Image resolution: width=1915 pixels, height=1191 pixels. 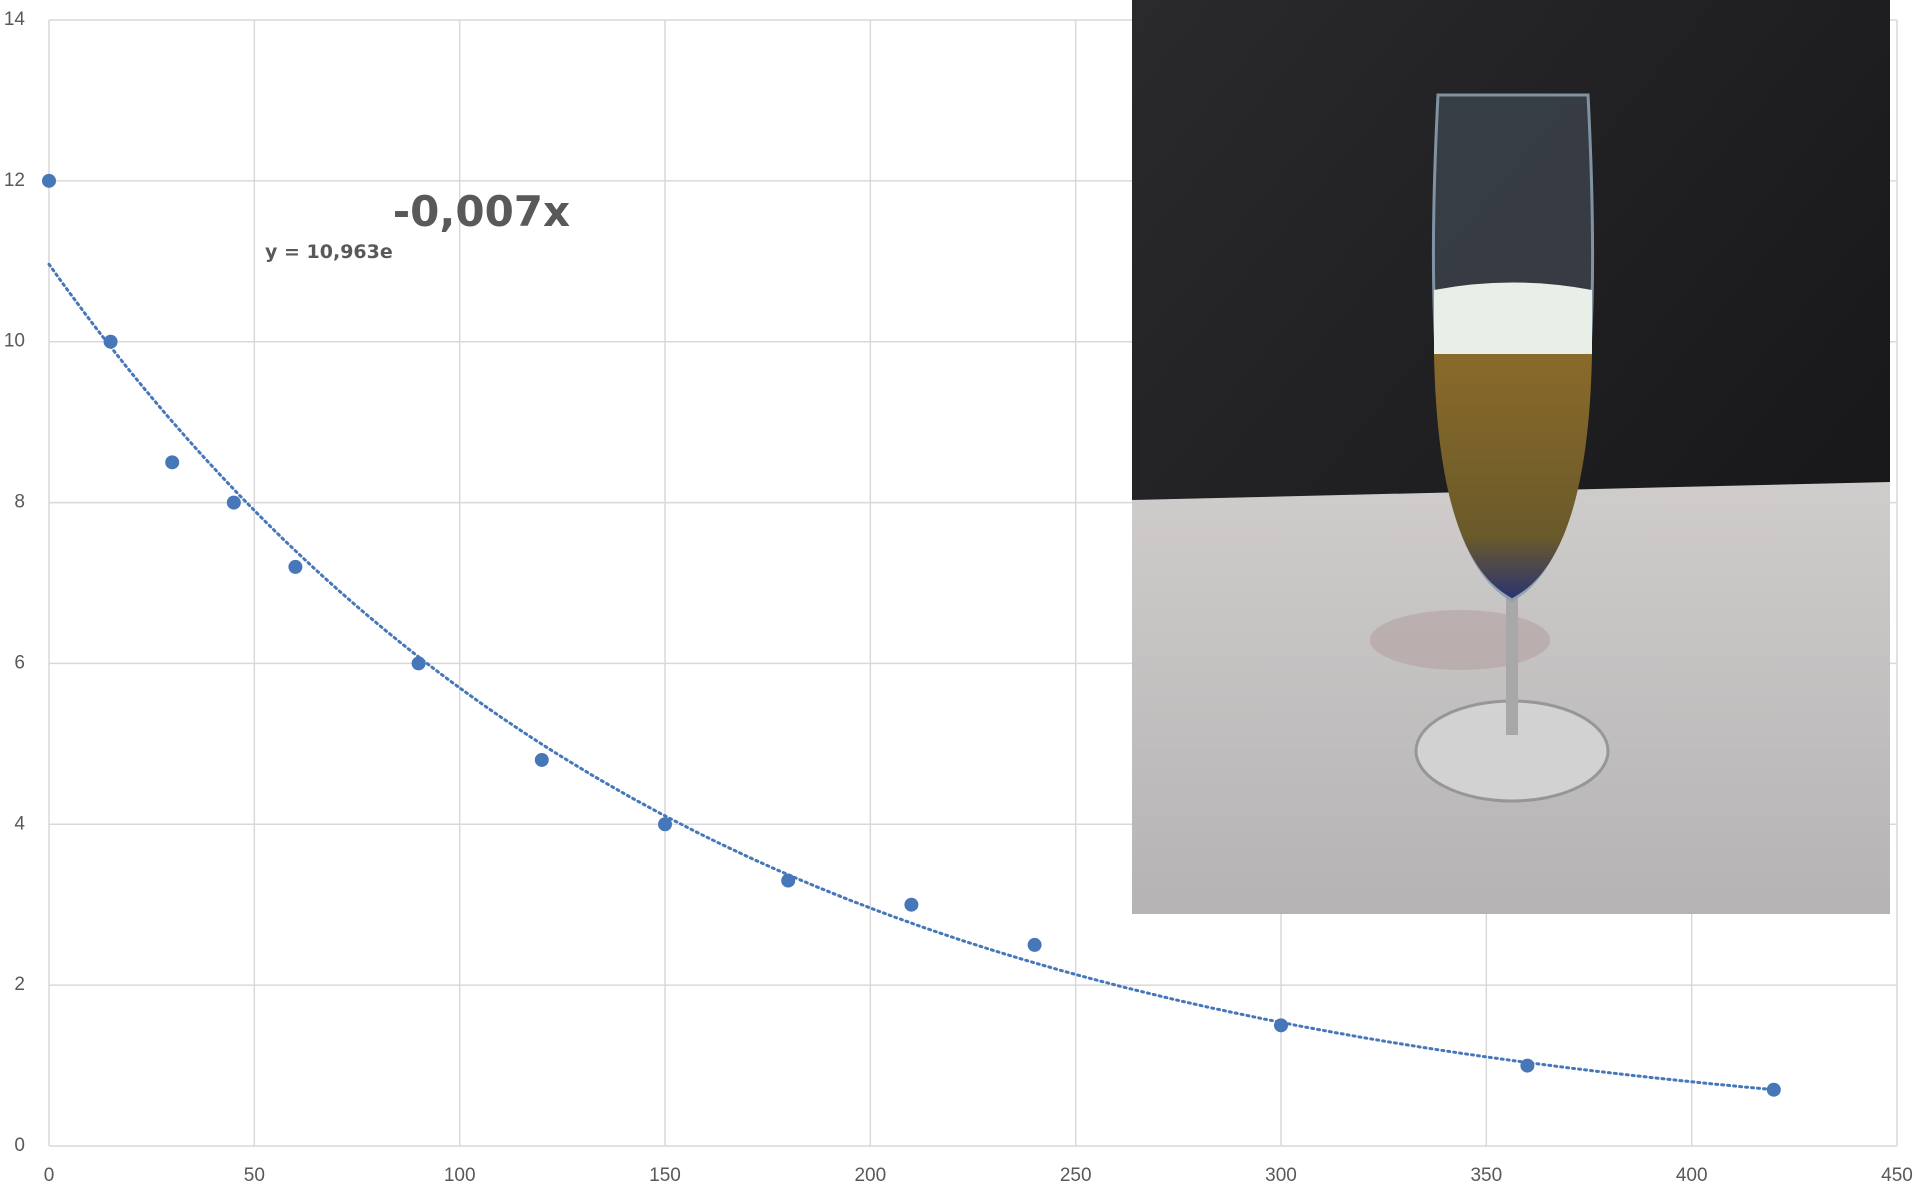 I want to click on y-tick-label: 10, so click(x=14, y=341).